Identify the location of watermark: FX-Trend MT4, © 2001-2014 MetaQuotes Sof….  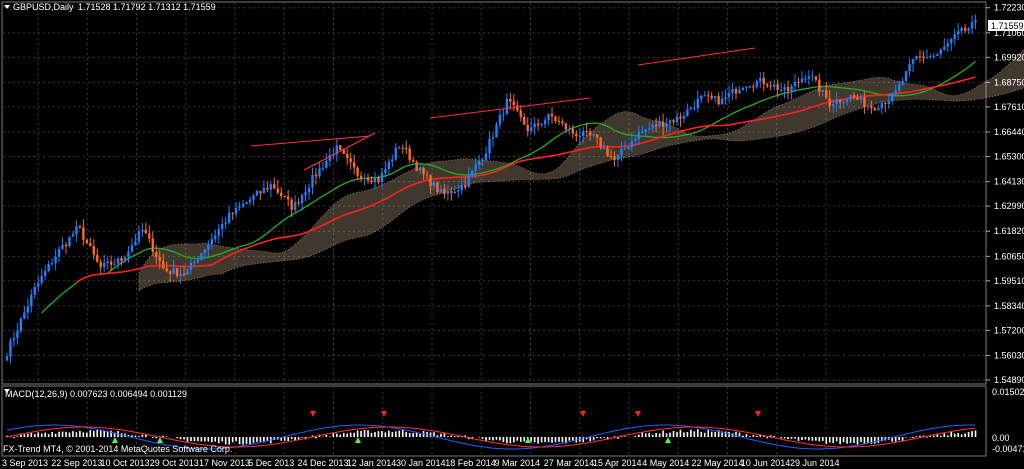
(117, 449).